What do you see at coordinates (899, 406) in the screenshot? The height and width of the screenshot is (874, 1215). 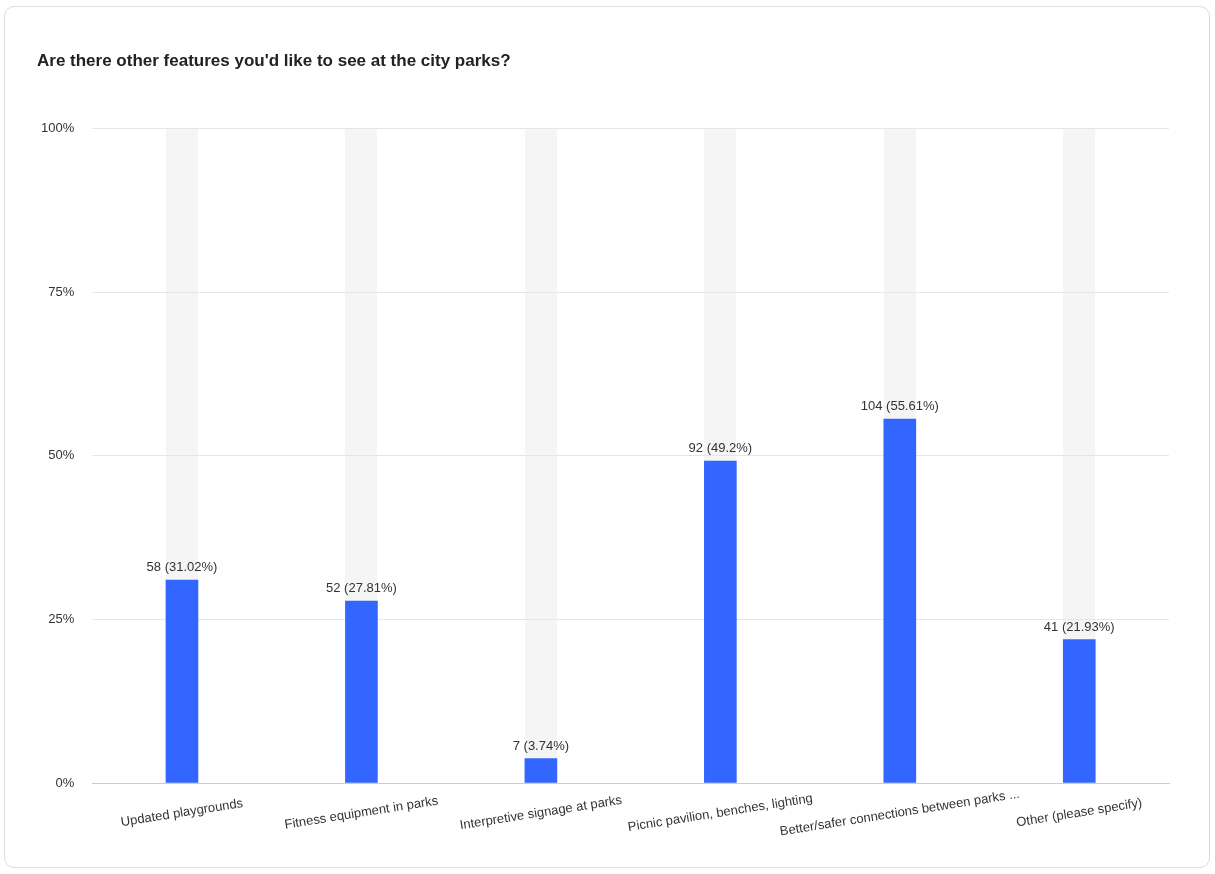 I see `data-label: 104 (55.61%)` at bounding box center [899, 406].